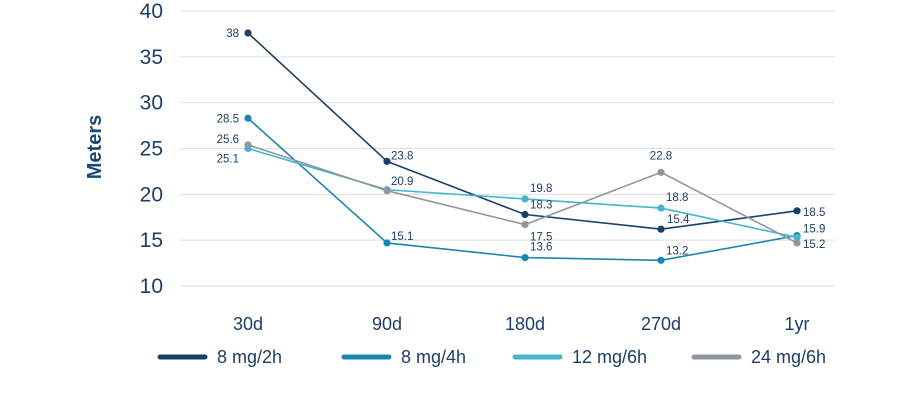 Image resolution: width=912 pixels, height=419 pixels. Describe the element at coordinates (402, 182) in the screenshot. I see `data-label: 20.9` at that location.